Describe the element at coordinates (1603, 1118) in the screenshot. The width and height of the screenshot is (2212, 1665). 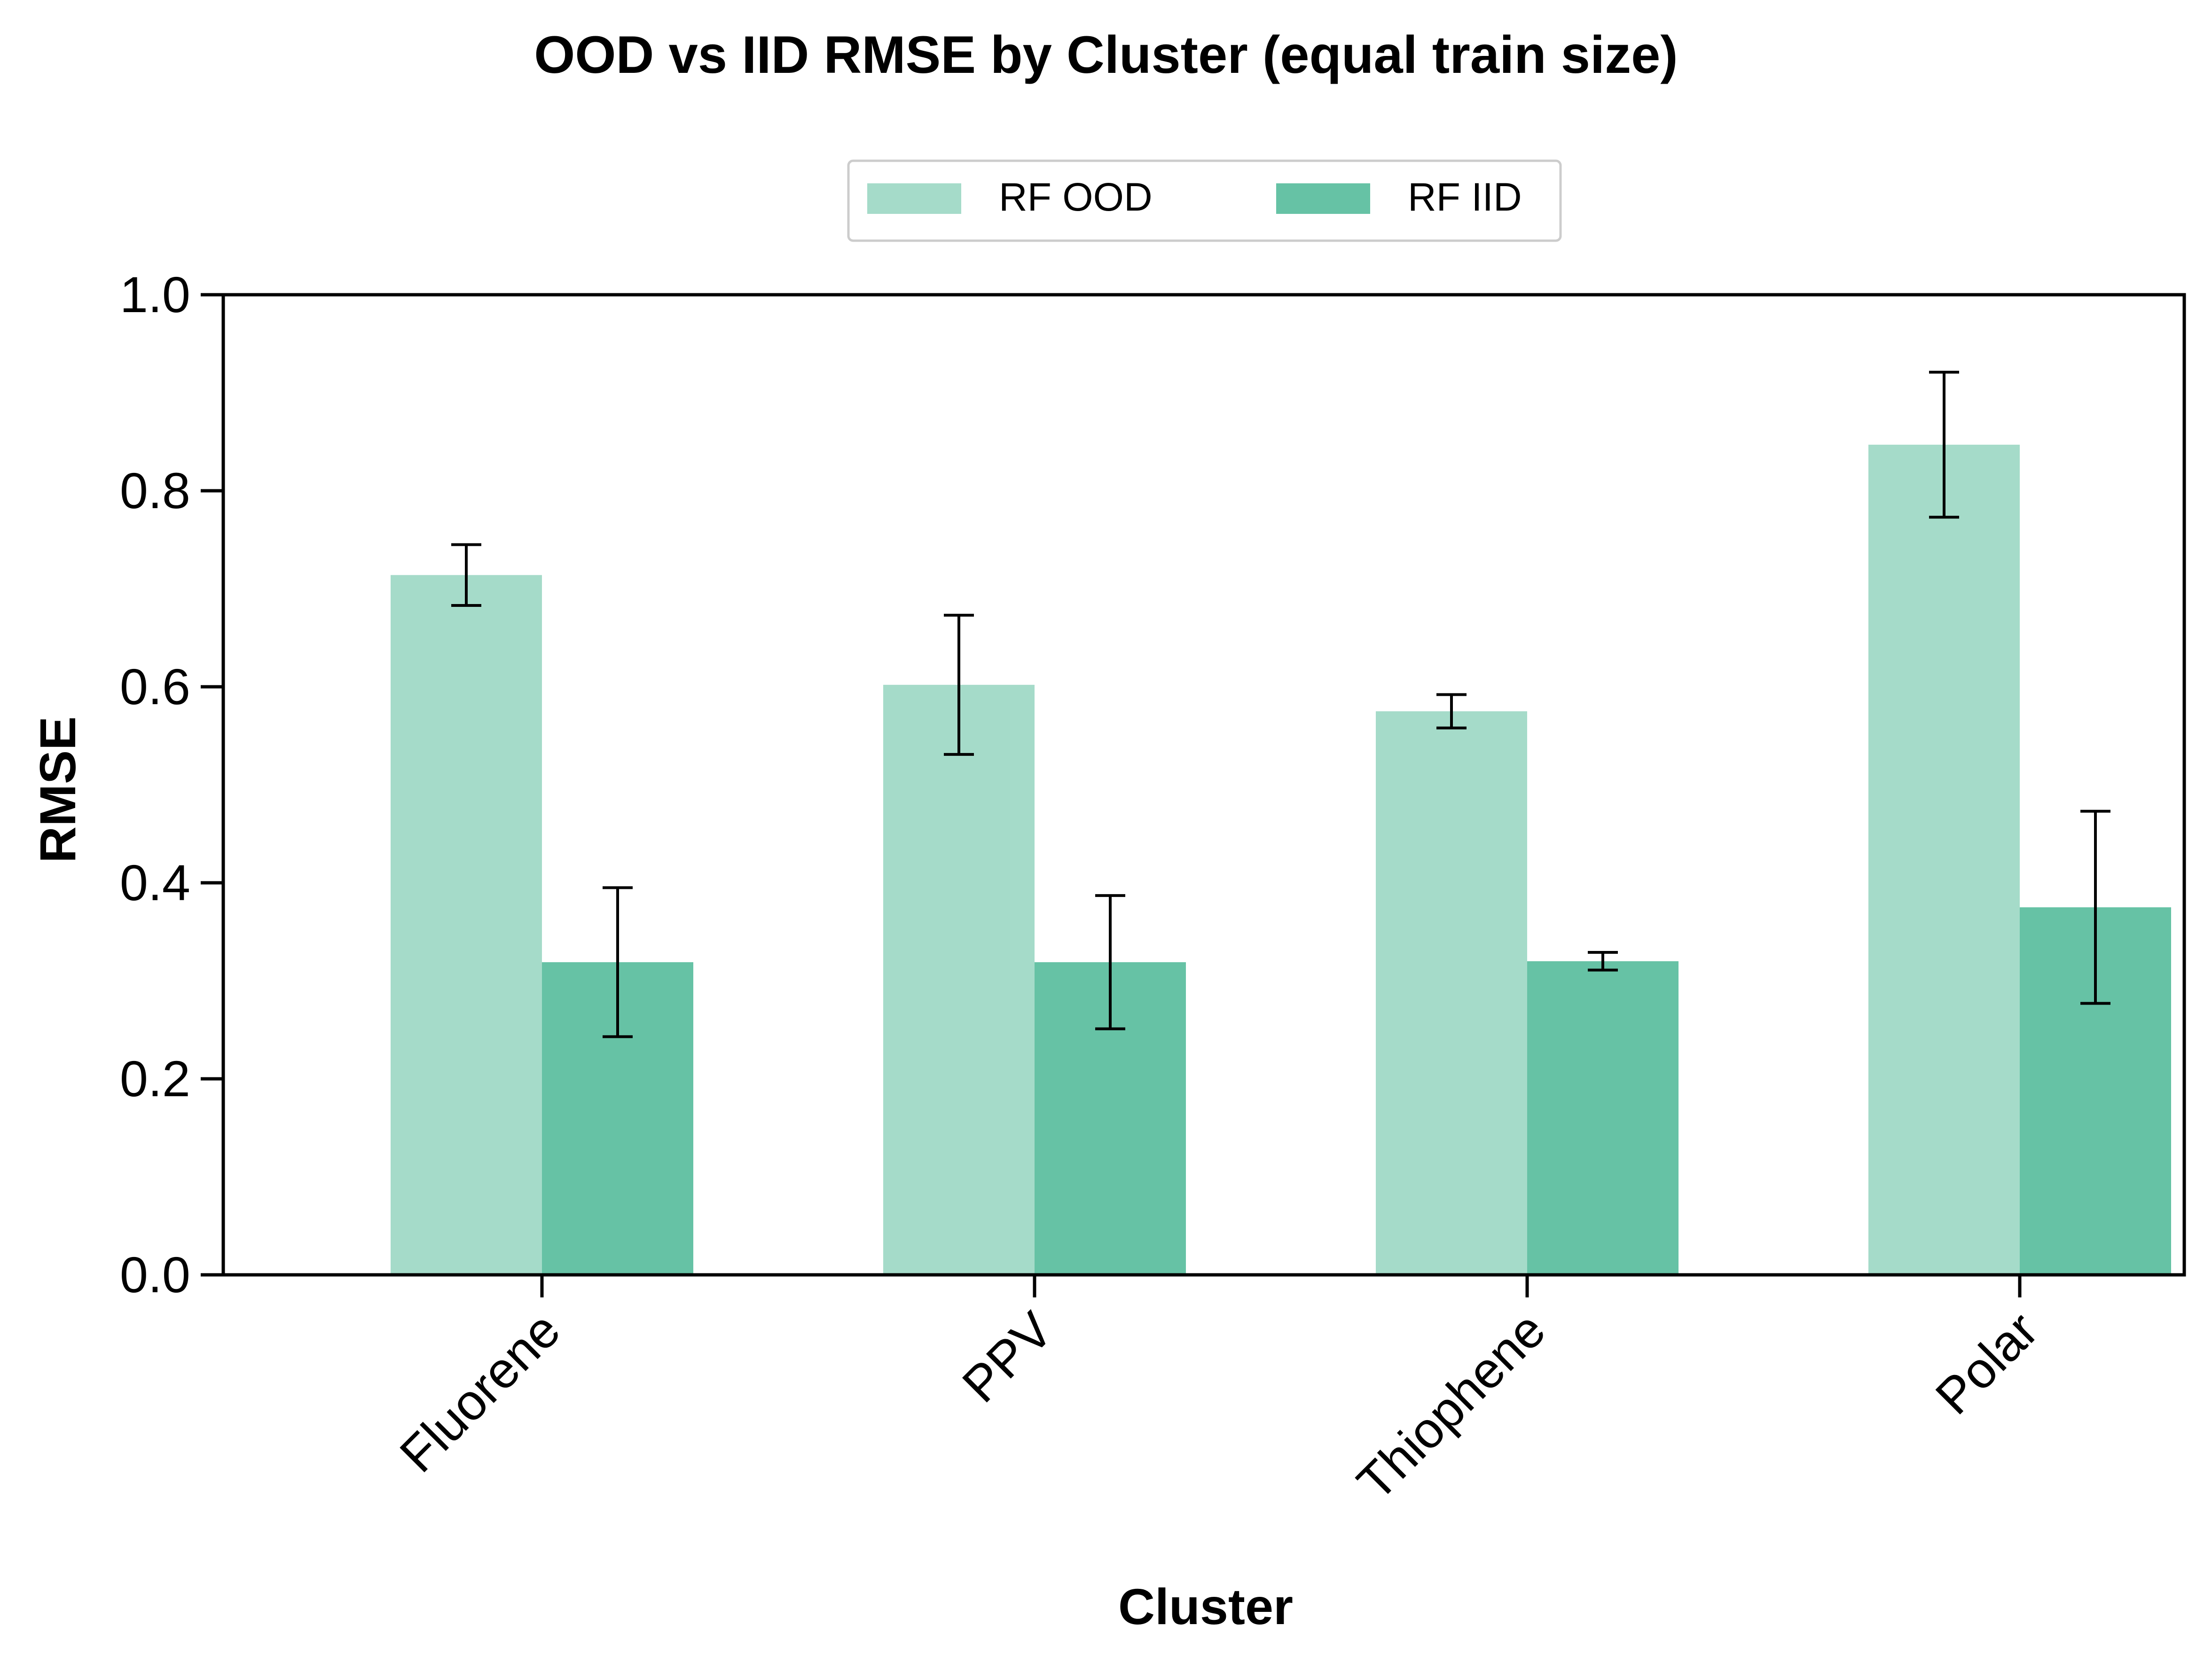
I see `bar-rf-iid-thiophene` at that location.